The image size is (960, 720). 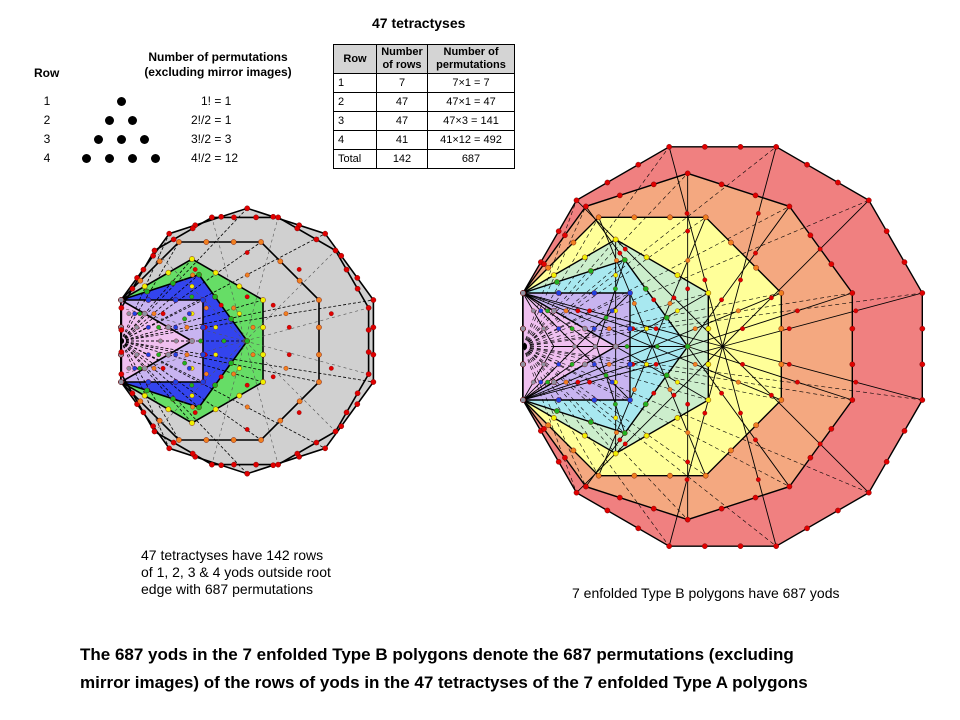 What do you see at coordinates (355, 140) in the screenshot?
I see `table-cell: 4` at bounding box center [355, 140].